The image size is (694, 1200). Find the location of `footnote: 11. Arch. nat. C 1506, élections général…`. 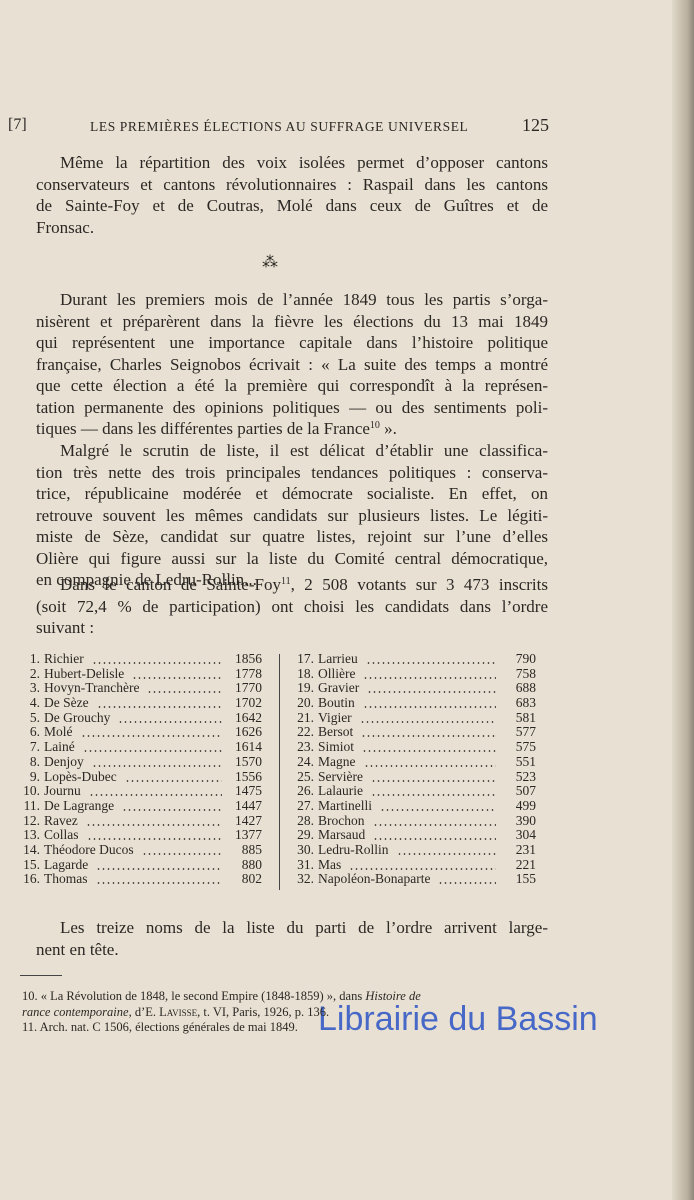

footnote: 11. Arch. nat. C 1506, élections général… is located at coordinates (284, 1028).